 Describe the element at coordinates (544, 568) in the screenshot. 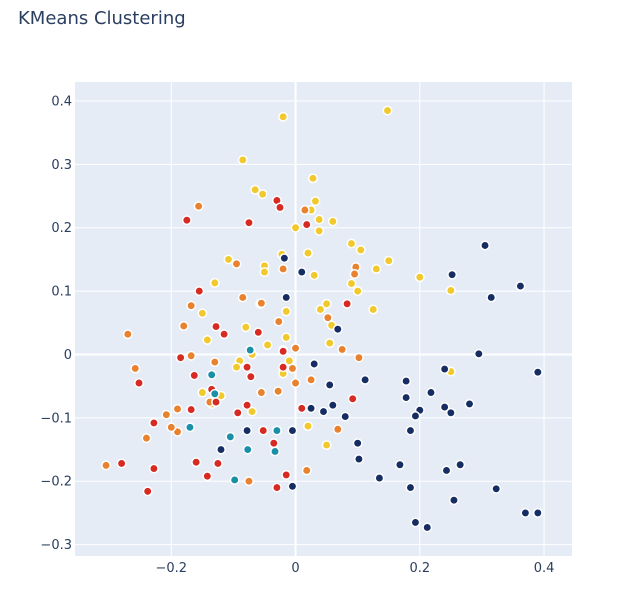

I see `x-tick-label: 0.4` at that location.